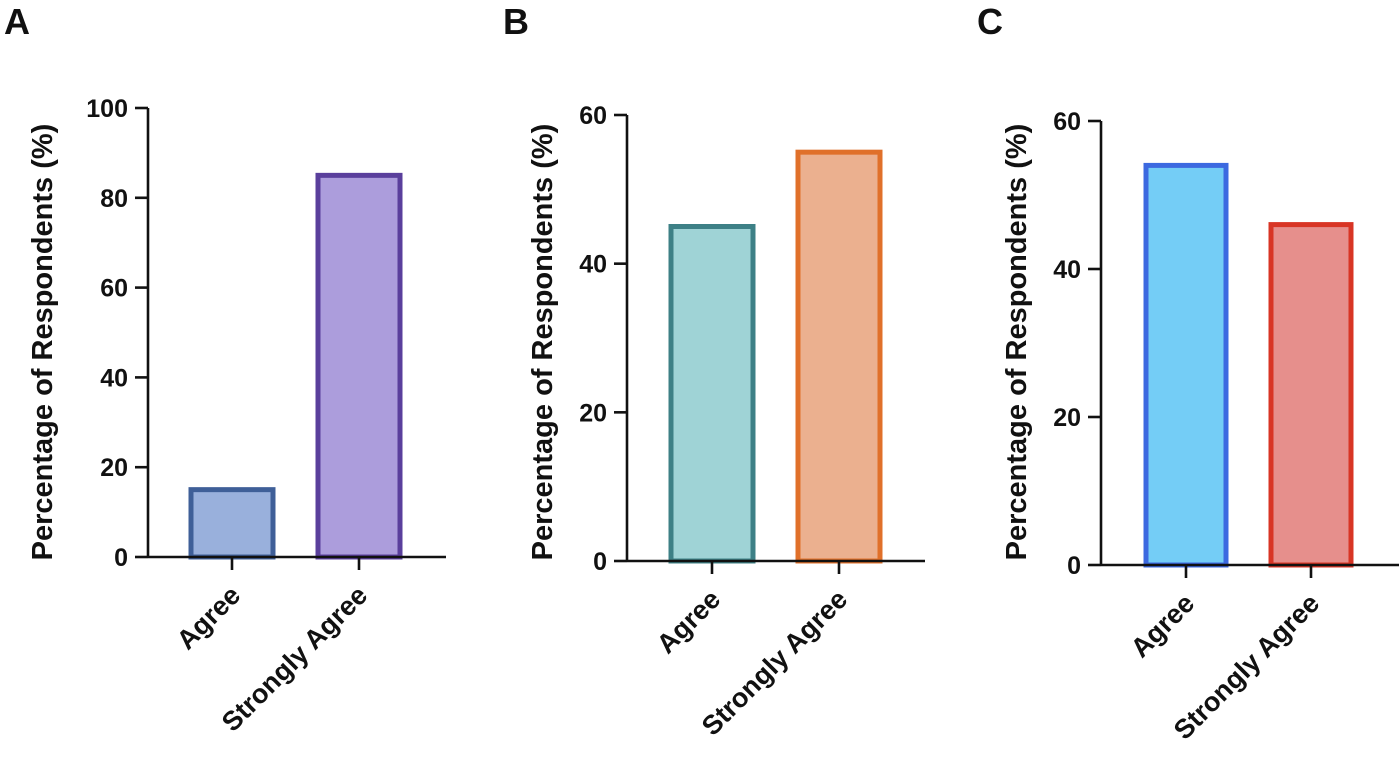 The width and height of the screenshot is (1399, 781). I want to click on panel-a-bar-agree, so click(232, 523).